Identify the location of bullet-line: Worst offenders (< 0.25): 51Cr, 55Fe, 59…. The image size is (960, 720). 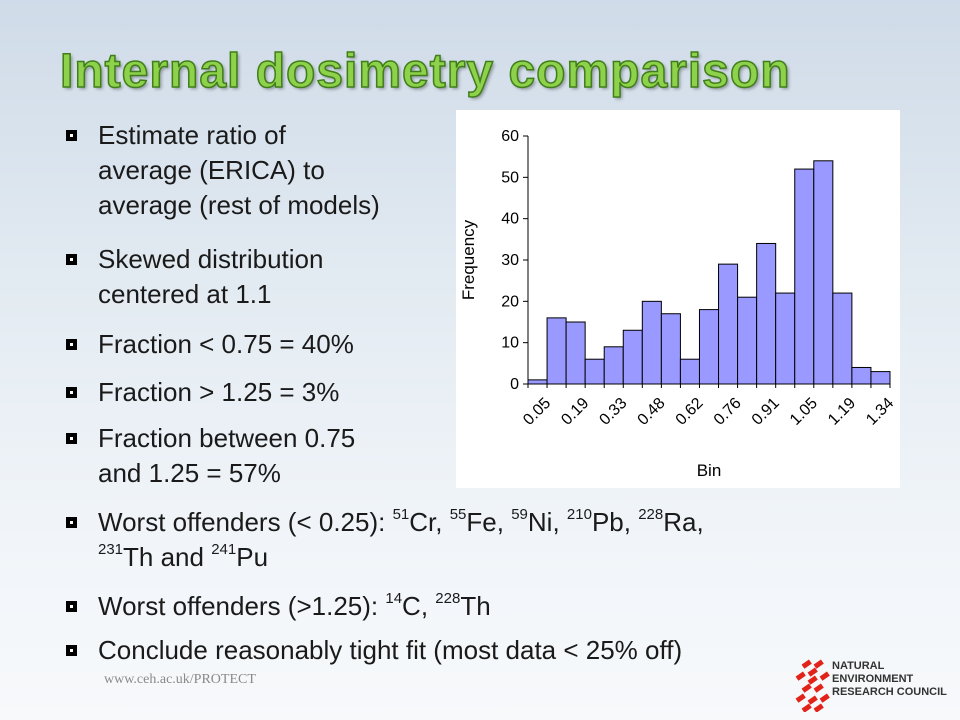
(497, 540).